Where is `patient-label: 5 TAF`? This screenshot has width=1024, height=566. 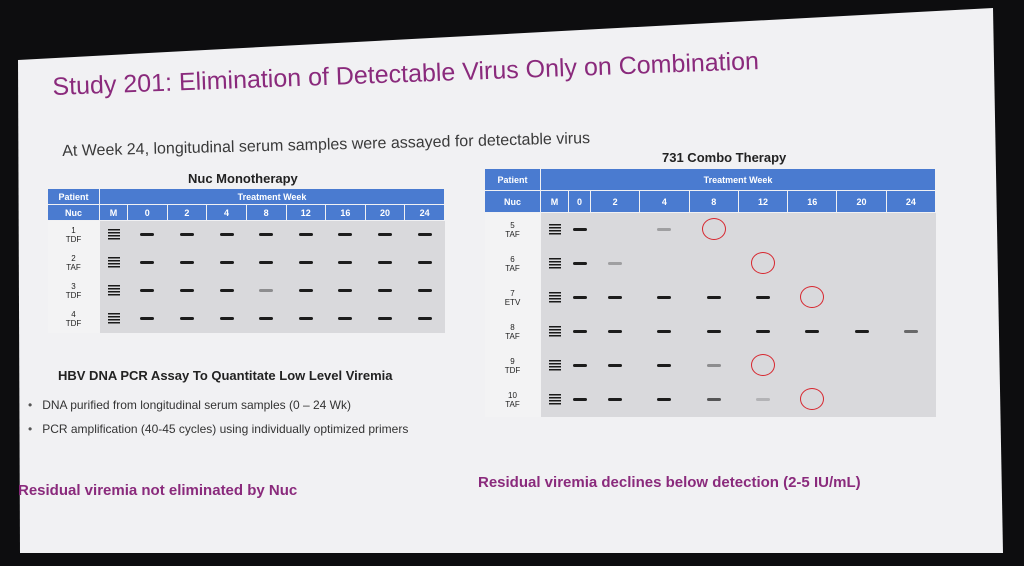 patient-label: 5 TAF is located at coordinates (512, 229).